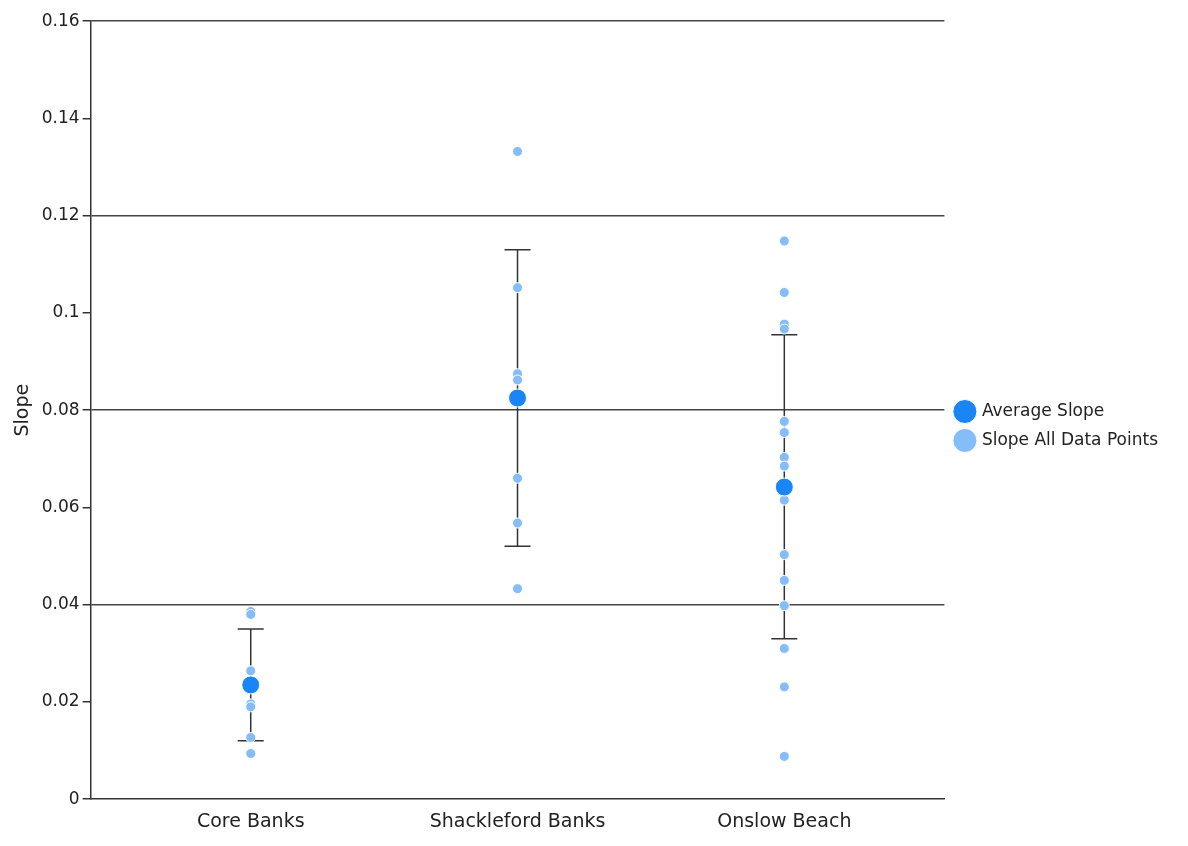 The image size is (1188, 846). Describe the element at coordinates (517, 819) in the screenshot. I see `x-tick-label: Shackleford Banks` at that location.